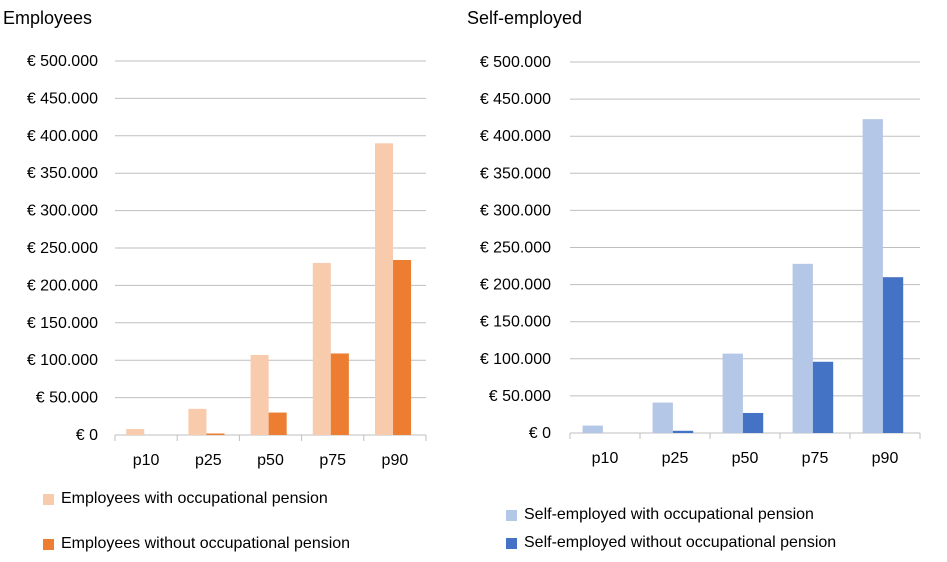  I want to click on legend-swatch-employees-without, so click(48, 544).